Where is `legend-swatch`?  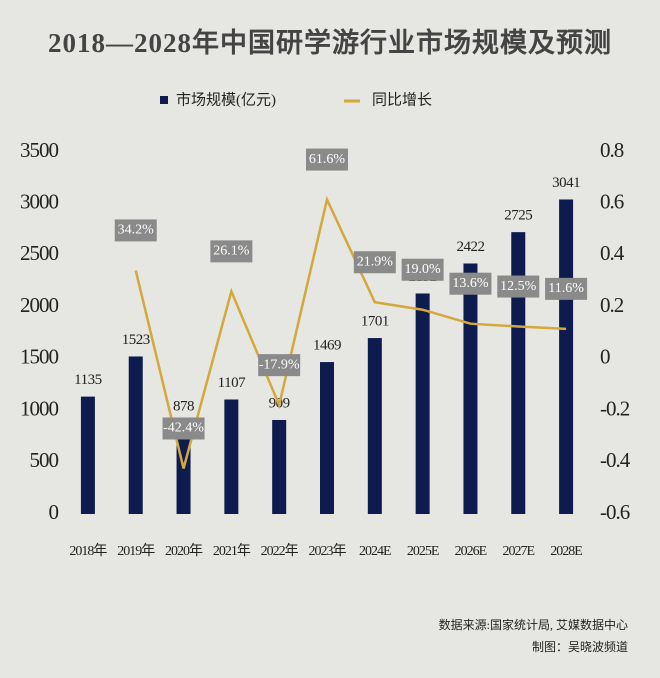 legend-swatch is located at coordinates (164, 100).